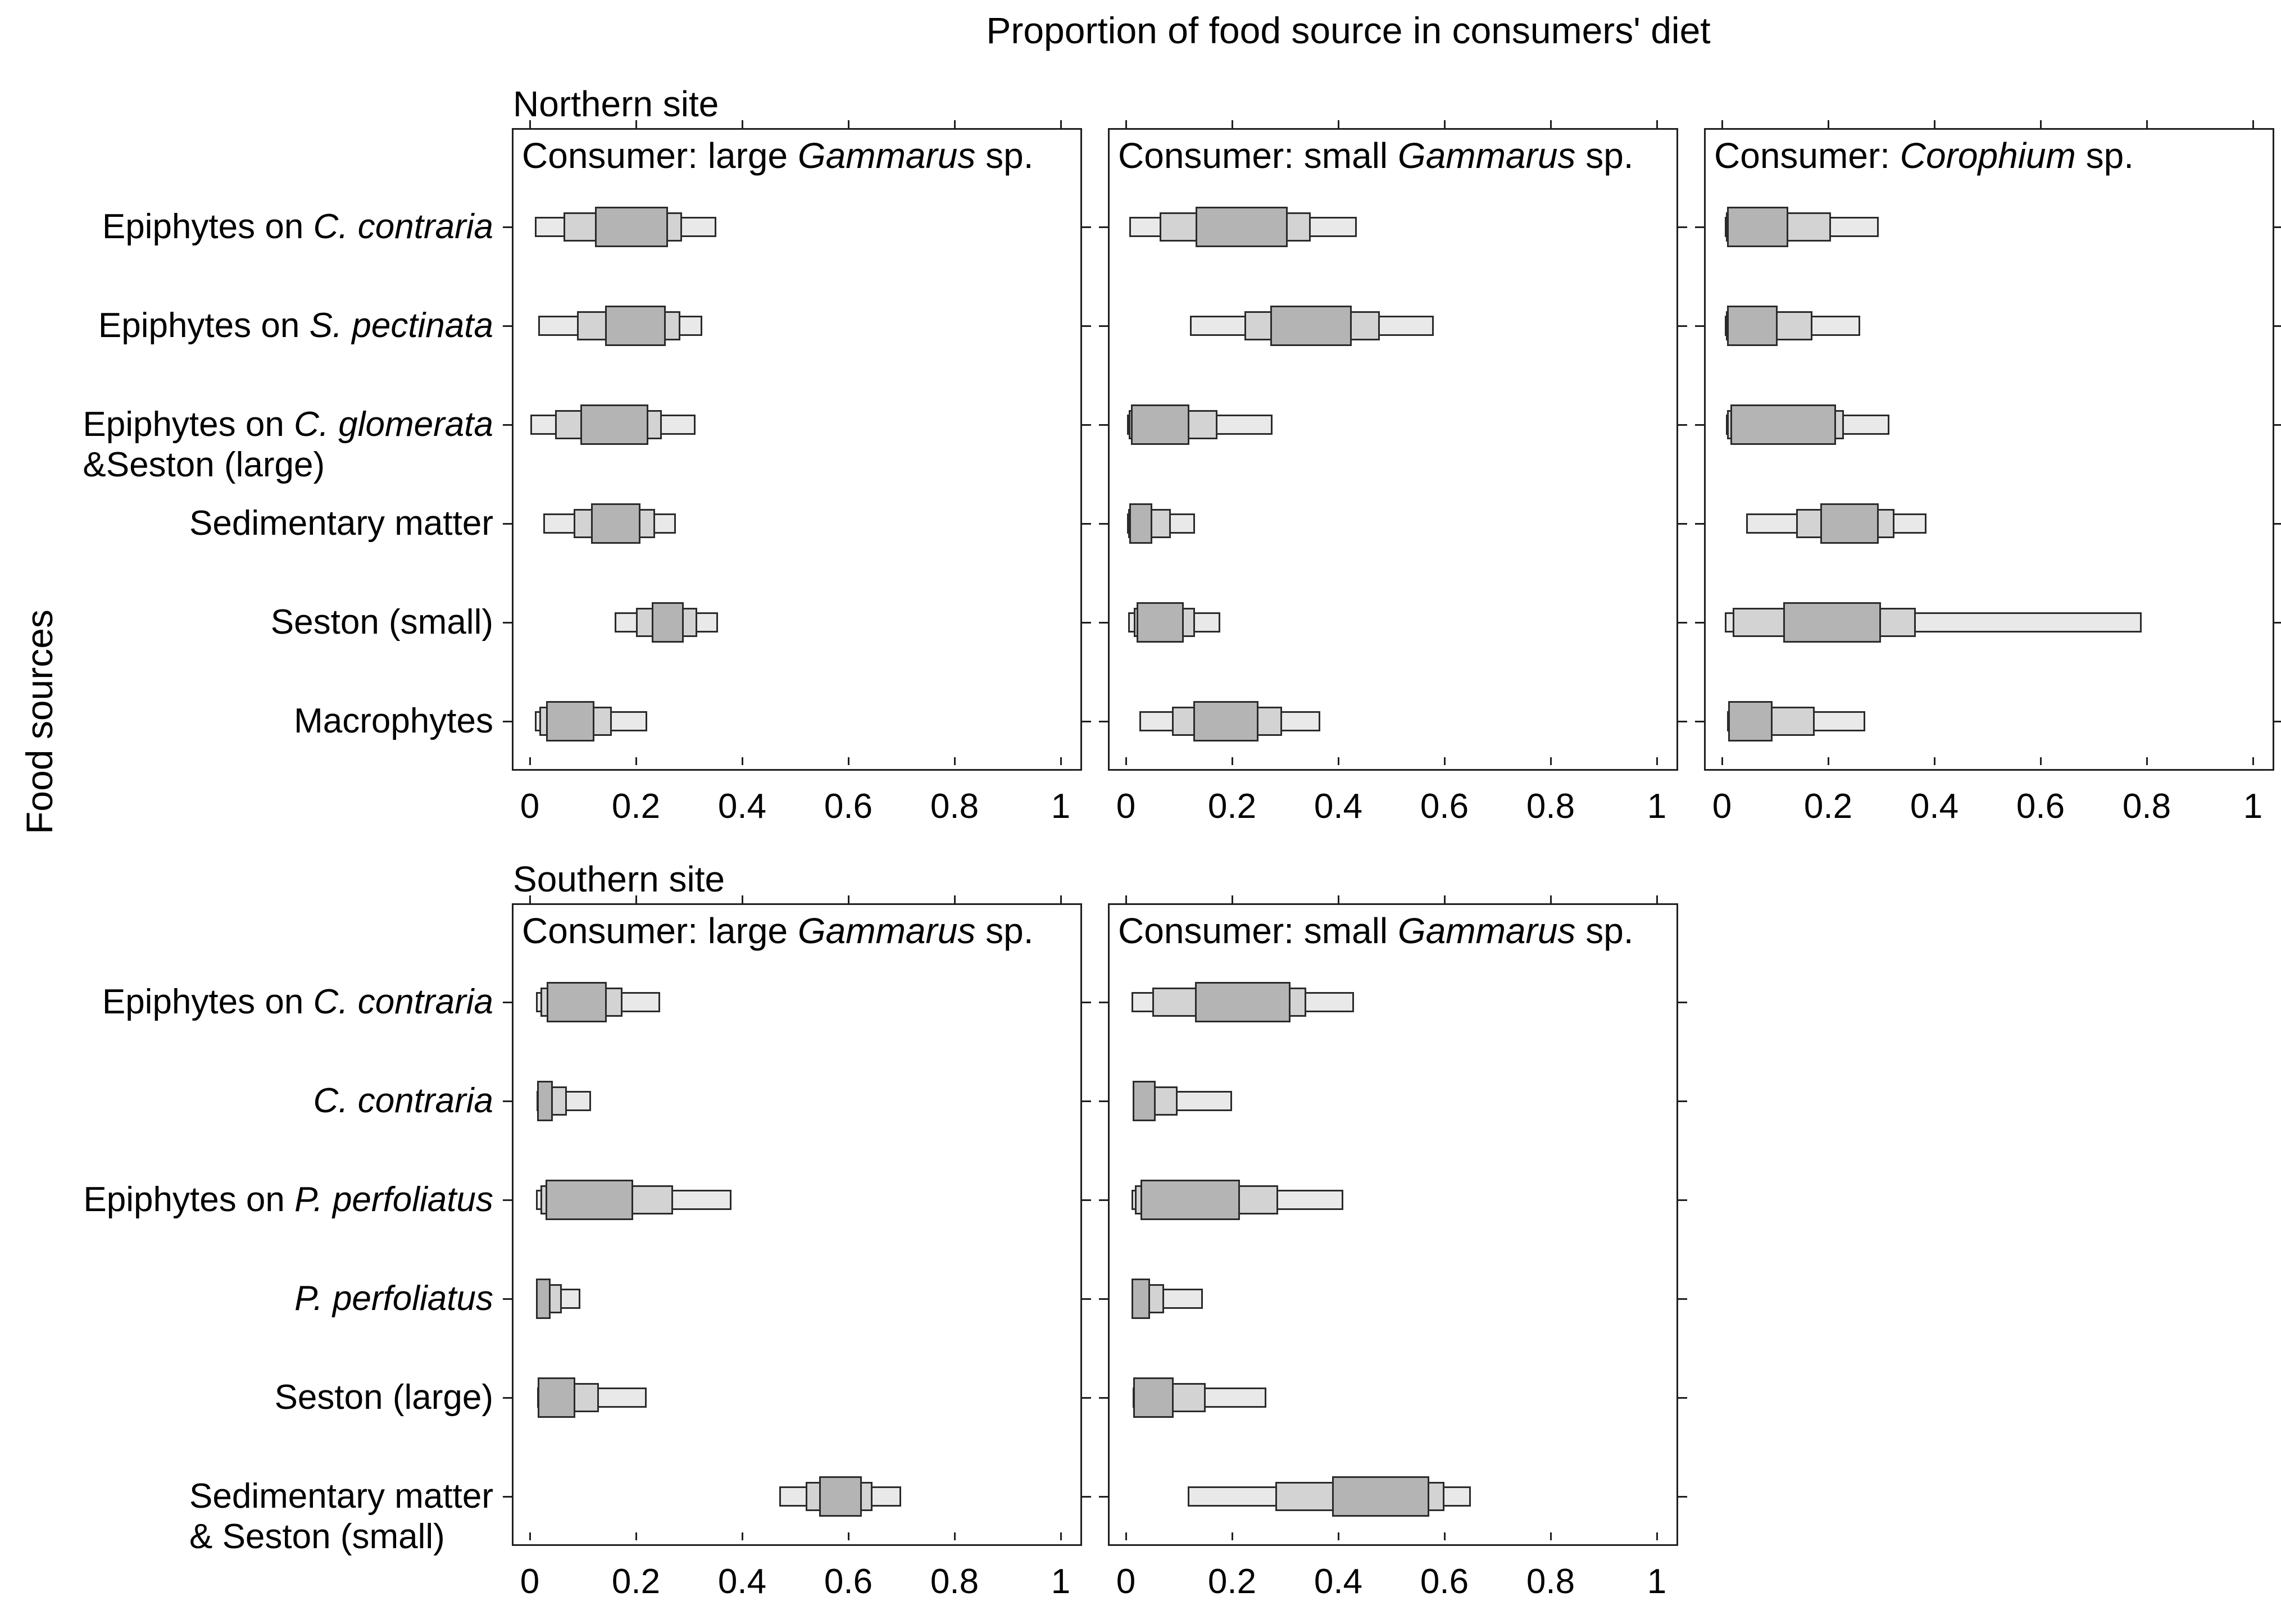 The width and height of the screenshot is (2281, 1624). Describe the element at coordinates (383, 1397) in the screenshot. I see `label-text: Seston (large)` at that location.